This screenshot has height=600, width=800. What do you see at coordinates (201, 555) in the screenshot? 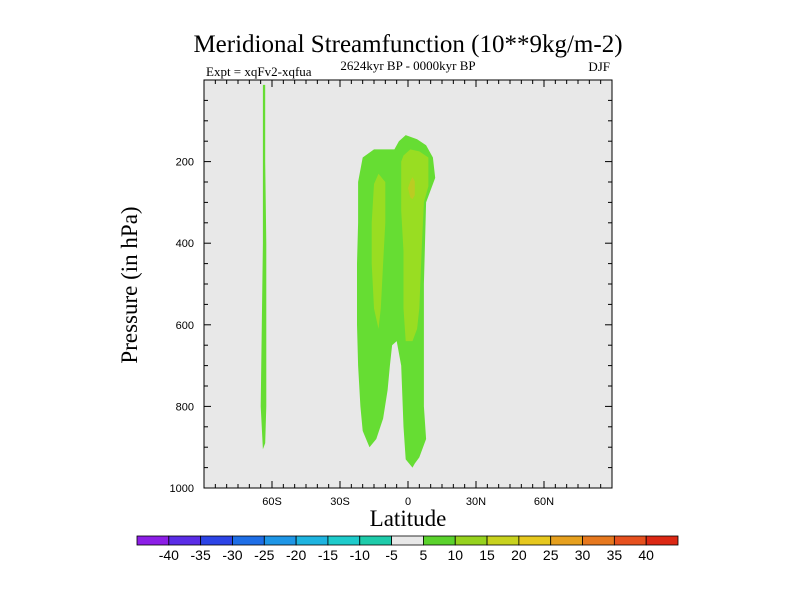
I see `colorbar-label: -35` at bounding box center [201, 555].